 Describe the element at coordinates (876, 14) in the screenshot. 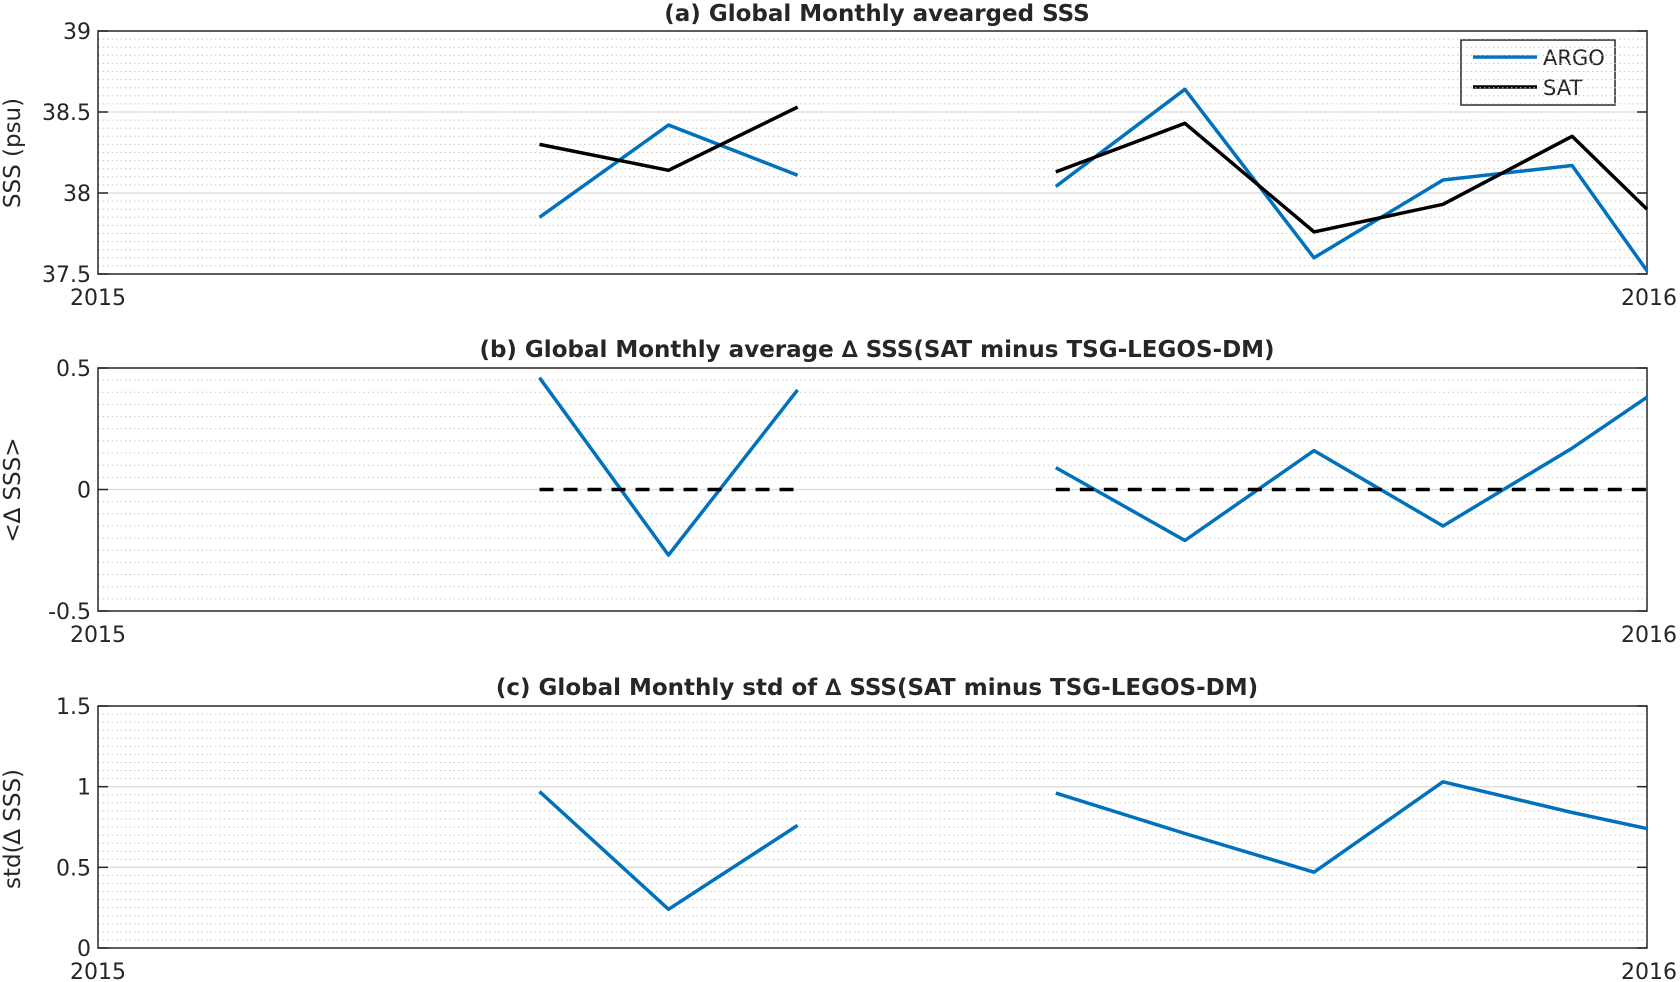

I see `panel-a-title: (a) Global Monthly avearged SSS` at that location.